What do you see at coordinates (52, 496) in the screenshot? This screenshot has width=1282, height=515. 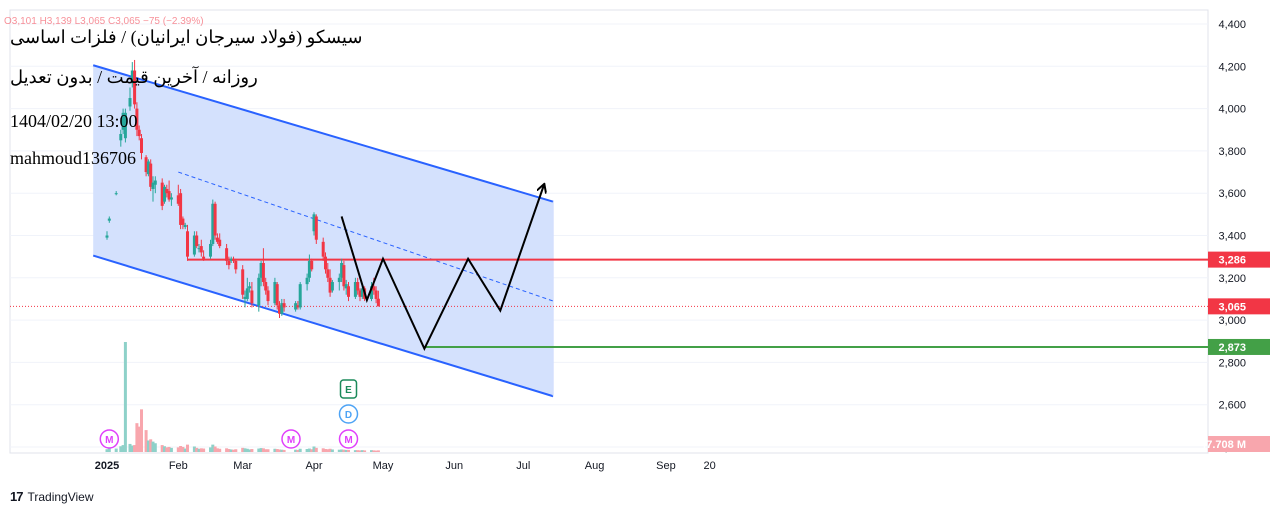 I see `tradingview-logo: 17 TradingView` at bounding box center [52, 496].